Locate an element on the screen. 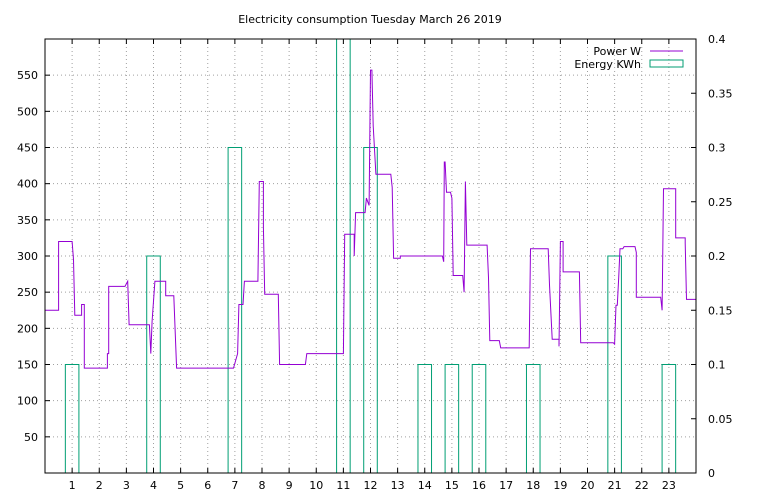  y-left-tick-label: 250 is located at coordinates (27, 292).